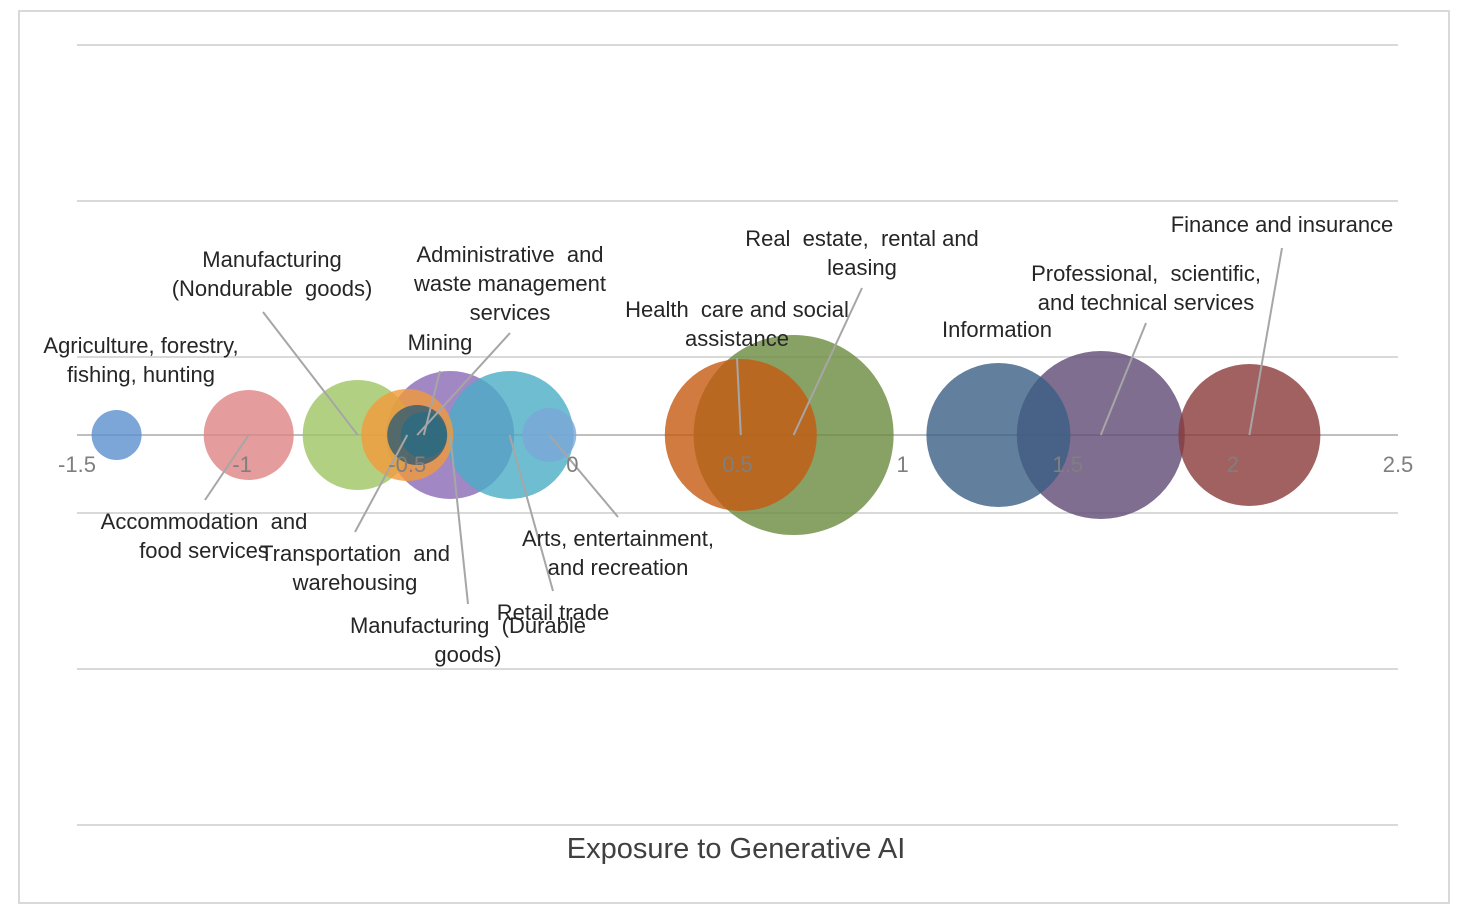 This screenshot has height=922, width=1470. What do you see at coordinates (737, 309) in the screenshot?
I see `data-label-9: Health care and social` at bounding box center [737, 309].